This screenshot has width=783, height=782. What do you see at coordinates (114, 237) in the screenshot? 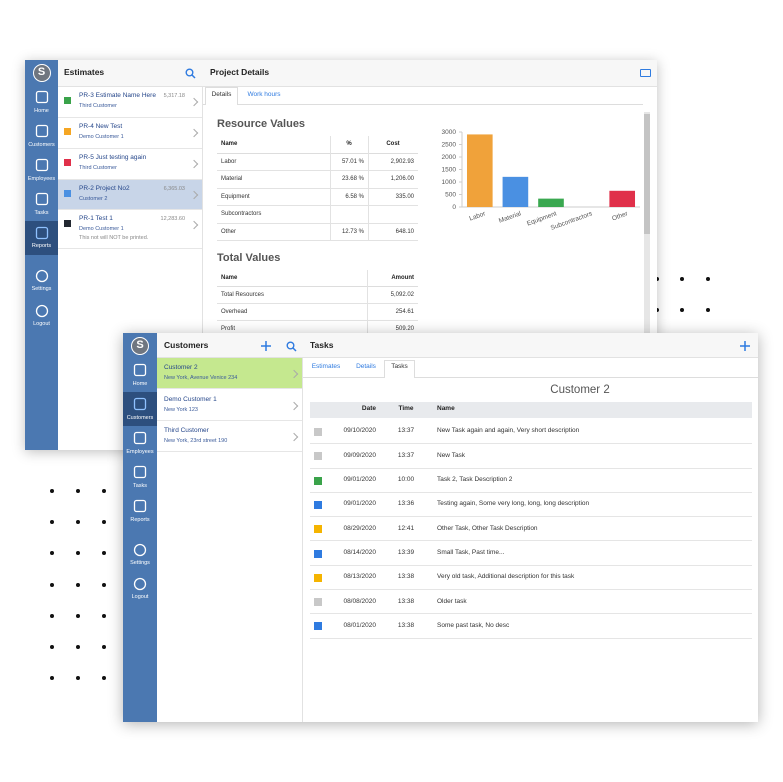
I see `estimate-note: This not will NOT be printed.` at bounding box center [114, 237].